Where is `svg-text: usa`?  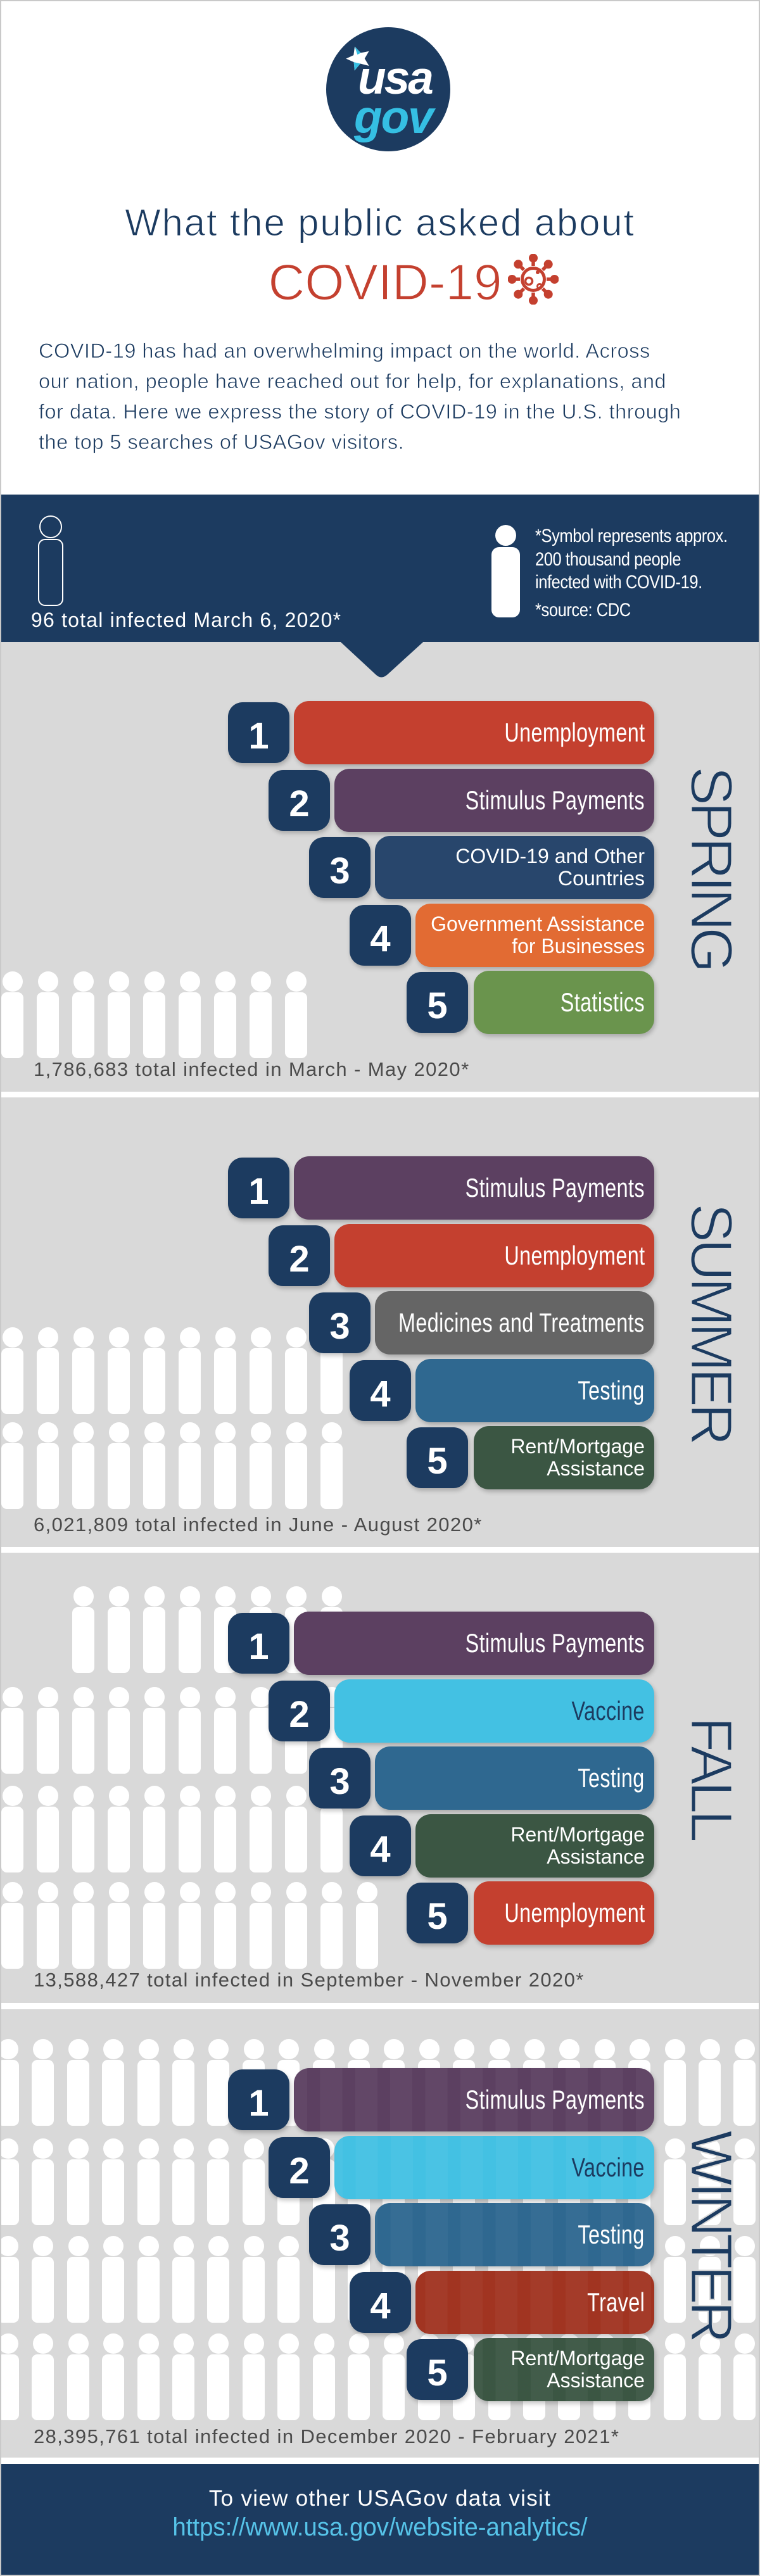
svg-text: usa is located at coordinates (395, 78).